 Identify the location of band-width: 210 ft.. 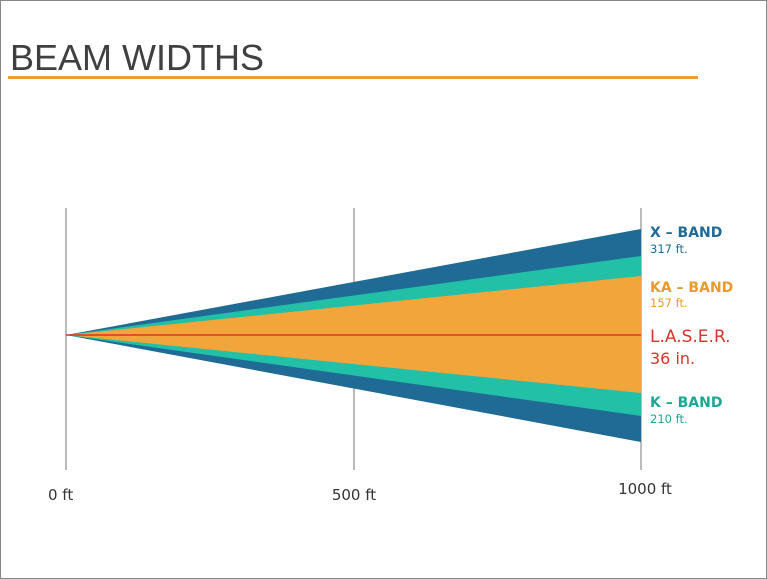
(669, 419).